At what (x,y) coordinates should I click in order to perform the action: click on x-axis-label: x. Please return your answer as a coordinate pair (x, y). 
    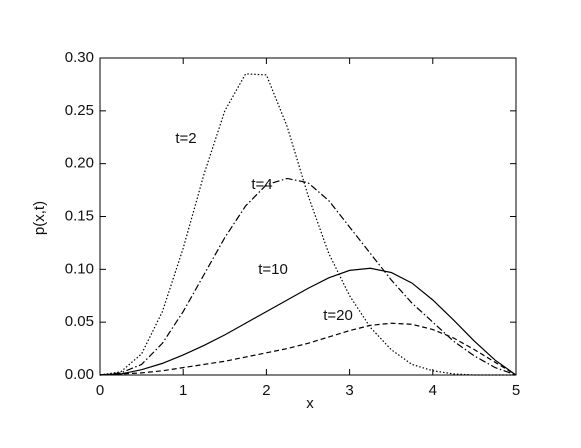
    Looking at the image, I should click on (310, 403).